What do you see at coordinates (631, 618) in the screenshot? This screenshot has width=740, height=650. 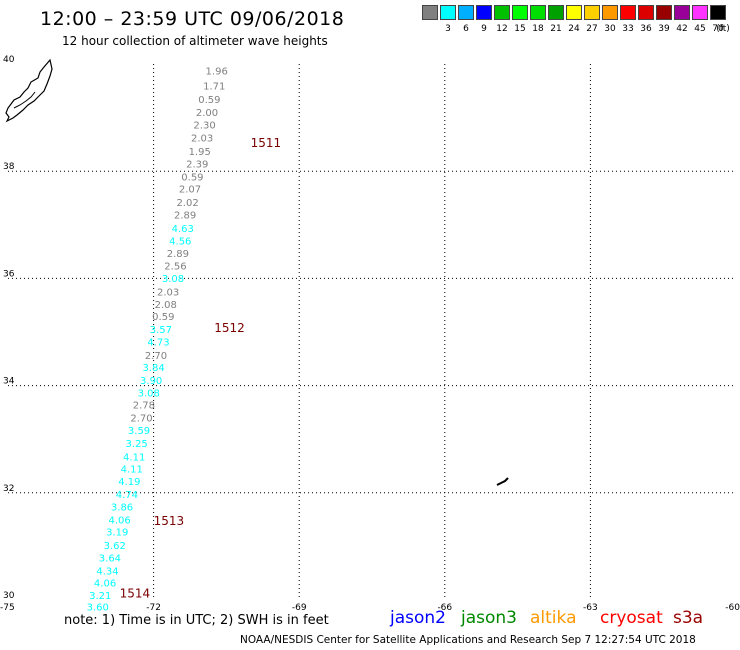 I see `satellite-cryosat: cryosat` at bounding box center [631, 618].